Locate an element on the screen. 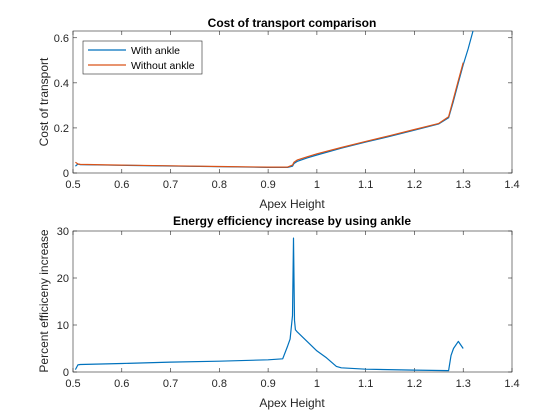 The image size is (560, 420). legend-box is located at coordinates (142, 57).